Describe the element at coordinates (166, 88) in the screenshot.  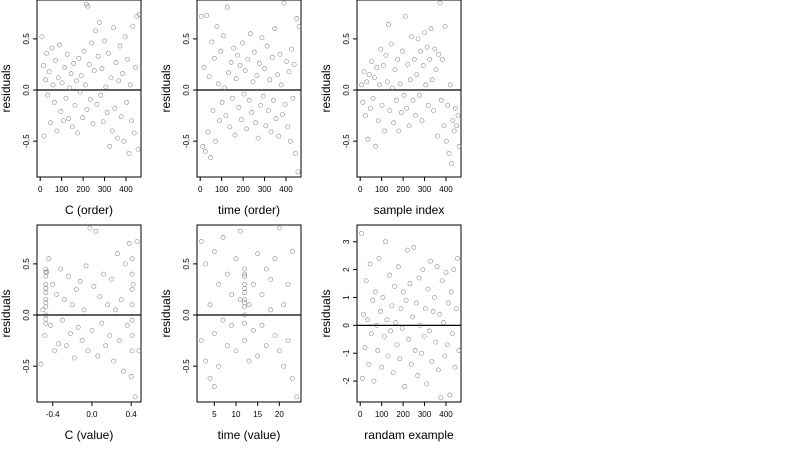
I see `y-axis-label: residuals` at that location.